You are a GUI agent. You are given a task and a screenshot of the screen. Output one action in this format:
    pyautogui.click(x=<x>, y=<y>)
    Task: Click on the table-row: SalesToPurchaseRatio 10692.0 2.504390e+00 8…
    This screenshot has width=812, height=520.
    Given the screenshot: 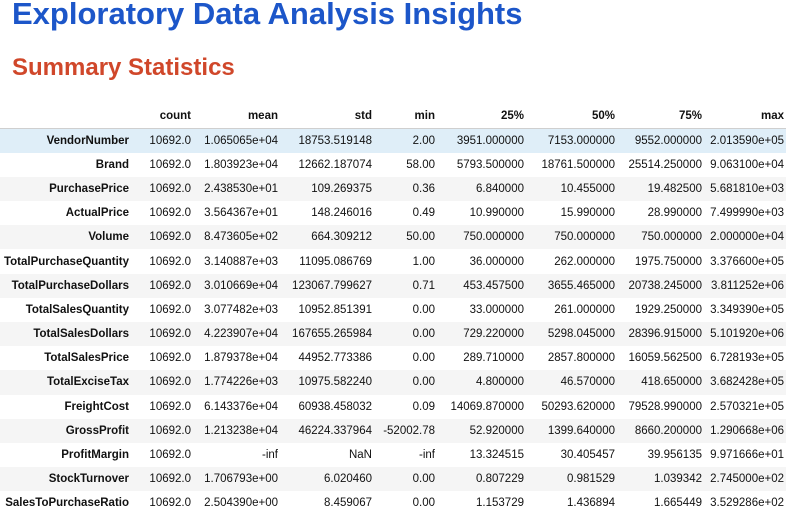 What is the action you would take?
    pyautogui.click(x=393, y=503)
    